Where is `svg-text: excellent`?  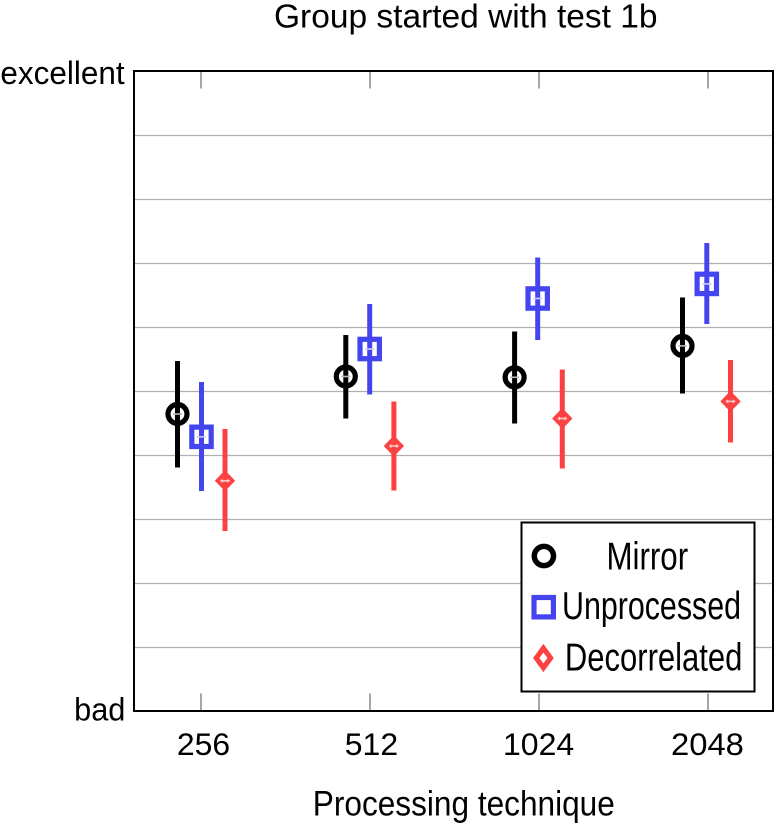 svg-text: excellent is located at coordinates (62, 73).